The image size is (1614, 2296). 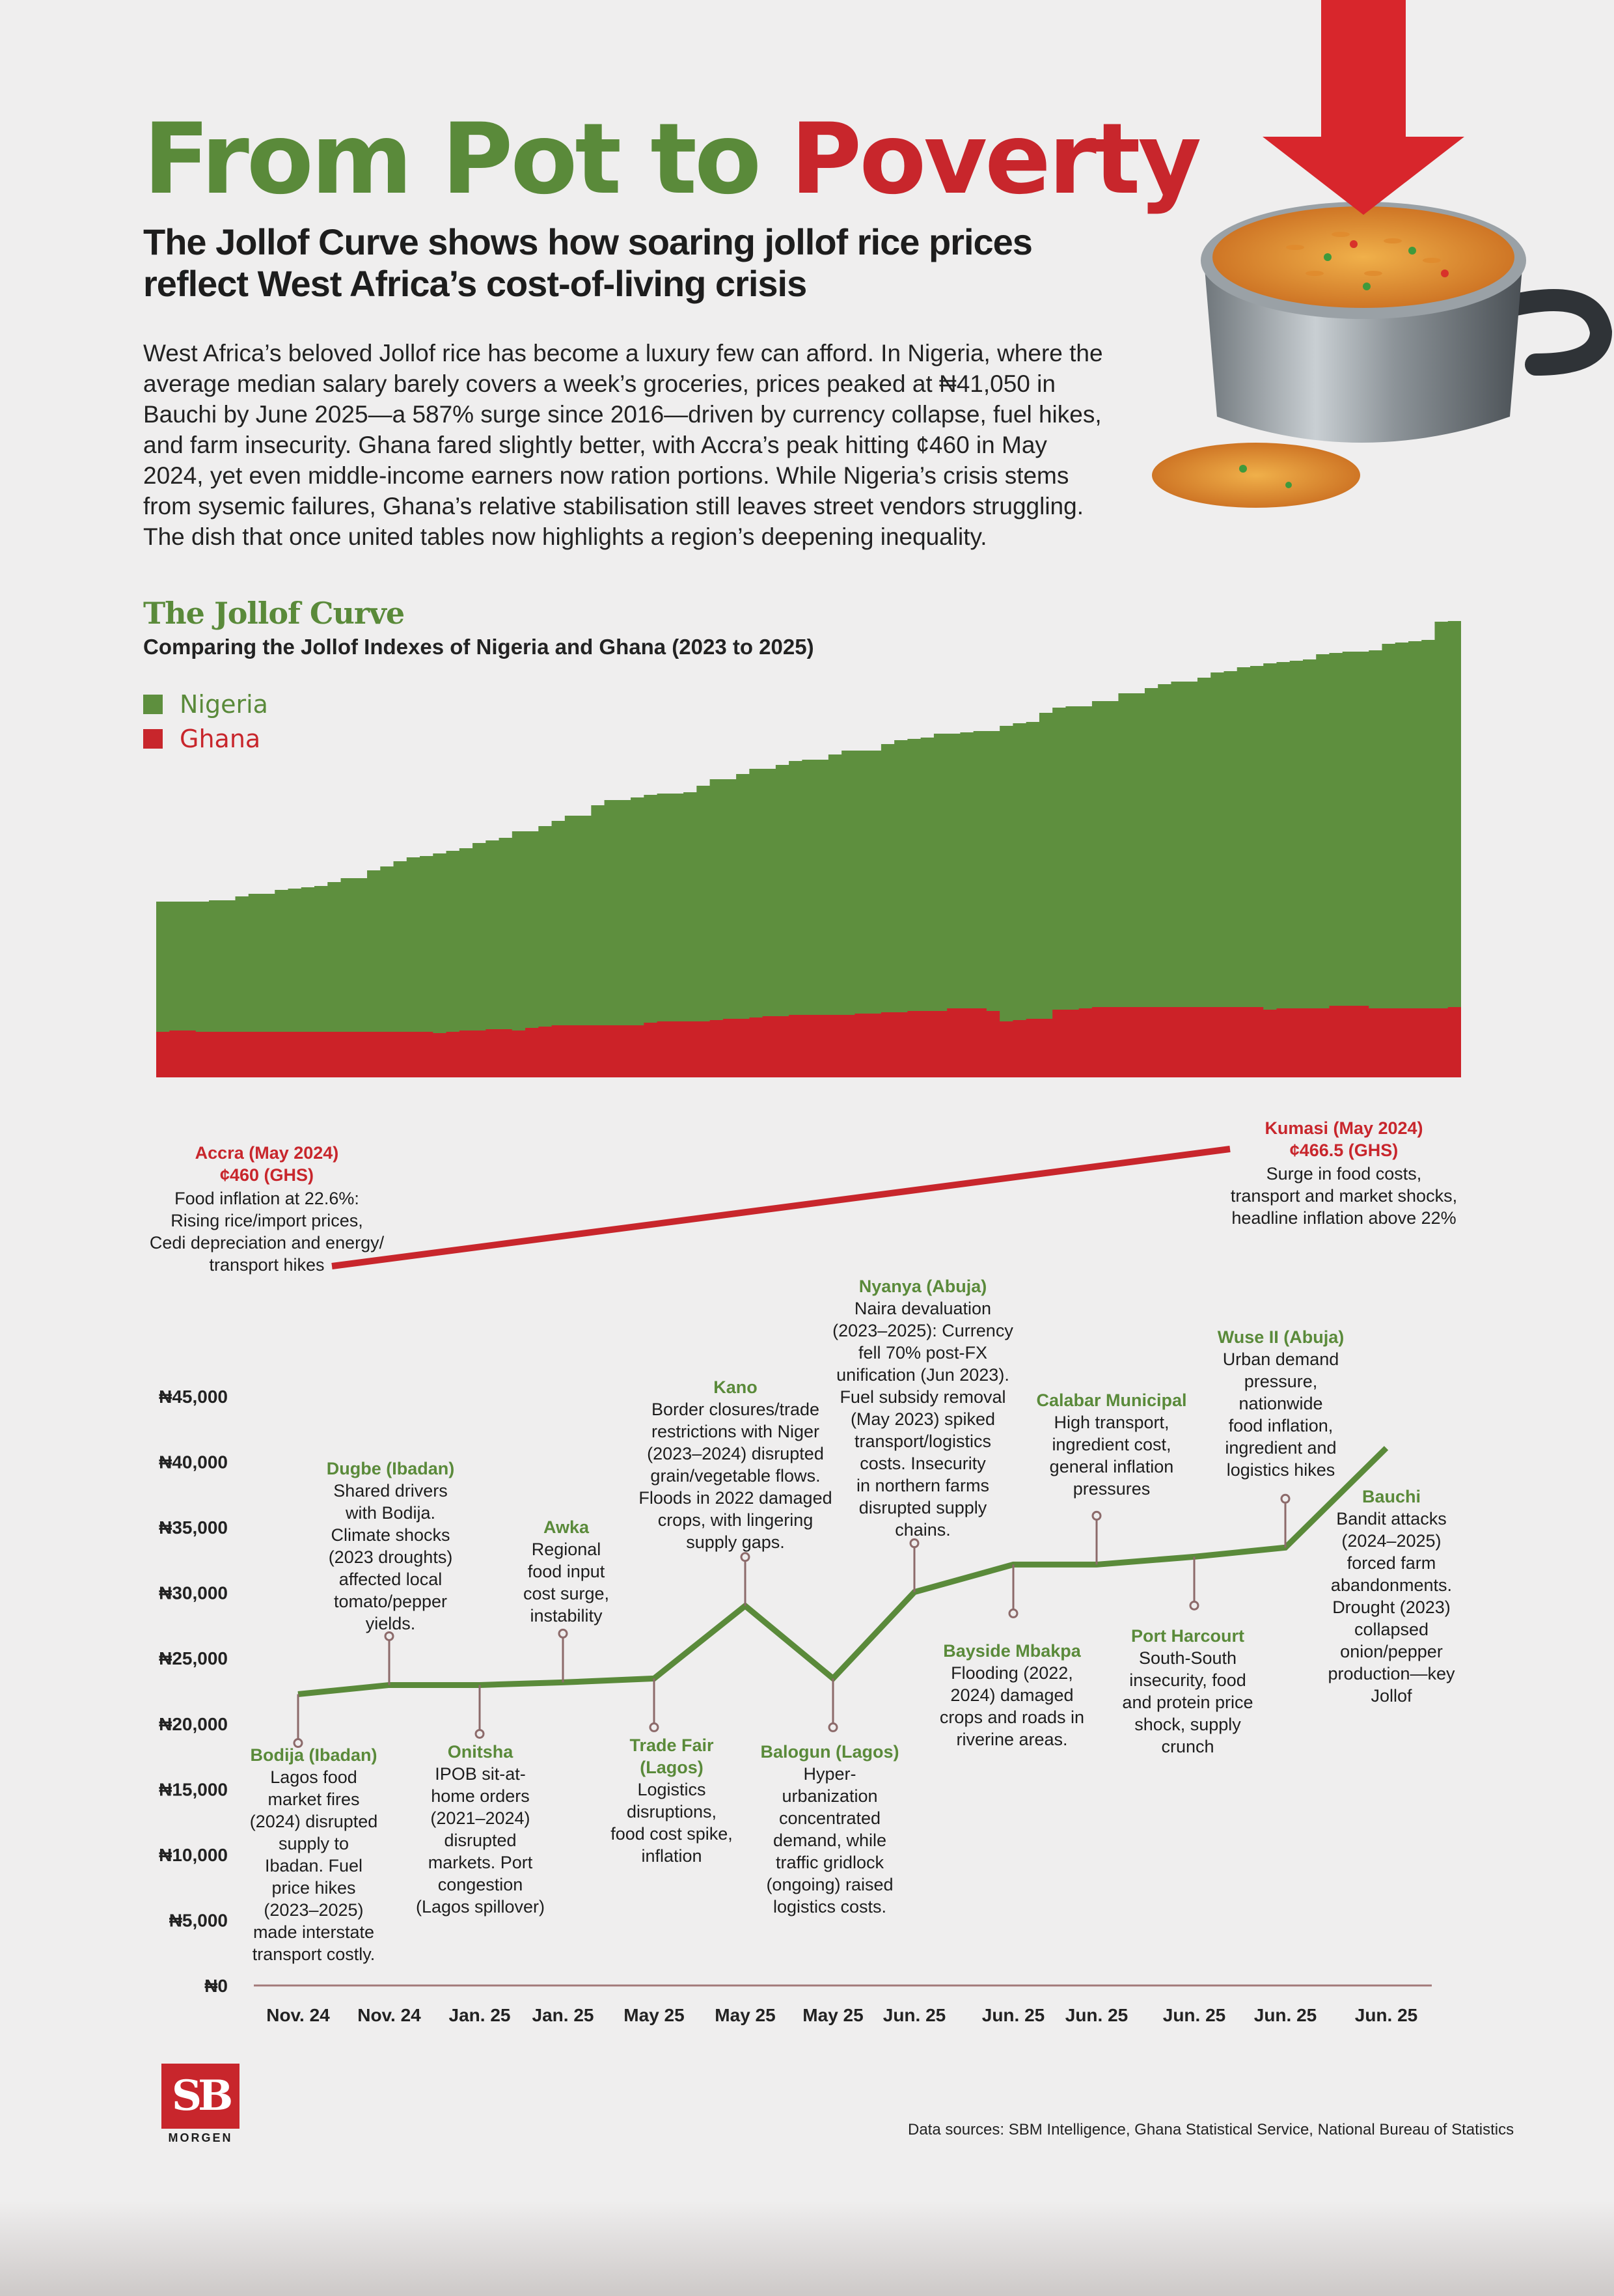 What do you see at coordinates (735, 1498) in the screenshot?
I see `annotation-body-line: Floods in 2022 damaged` at bounding box center [735, 1498].